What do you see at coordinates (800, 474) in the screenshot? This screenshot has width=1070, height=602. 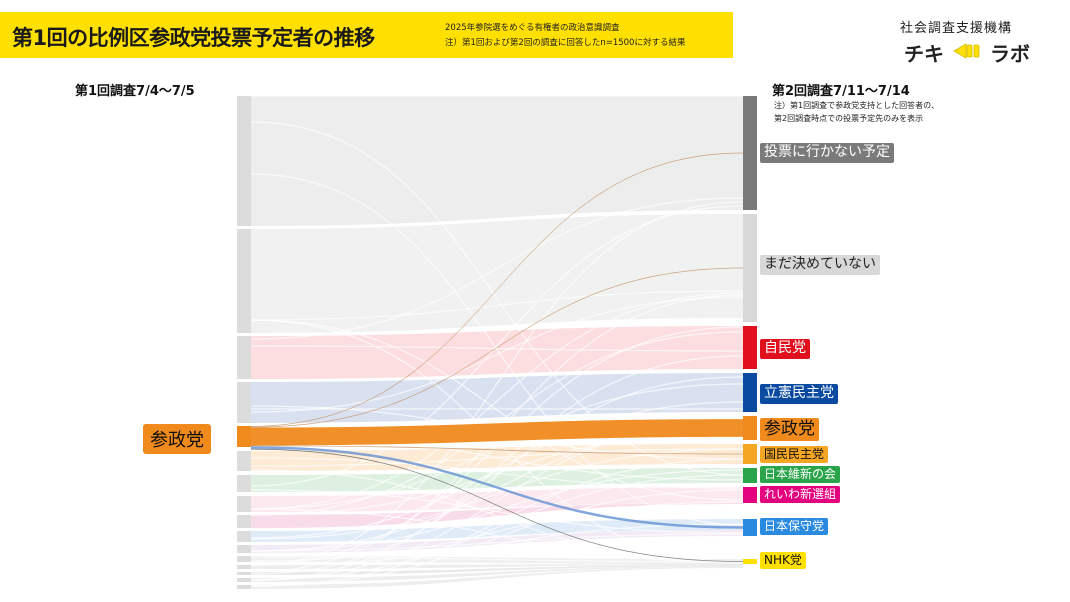 I see `target-label-7: 日本維新の会` at bounding box center [800, 474].